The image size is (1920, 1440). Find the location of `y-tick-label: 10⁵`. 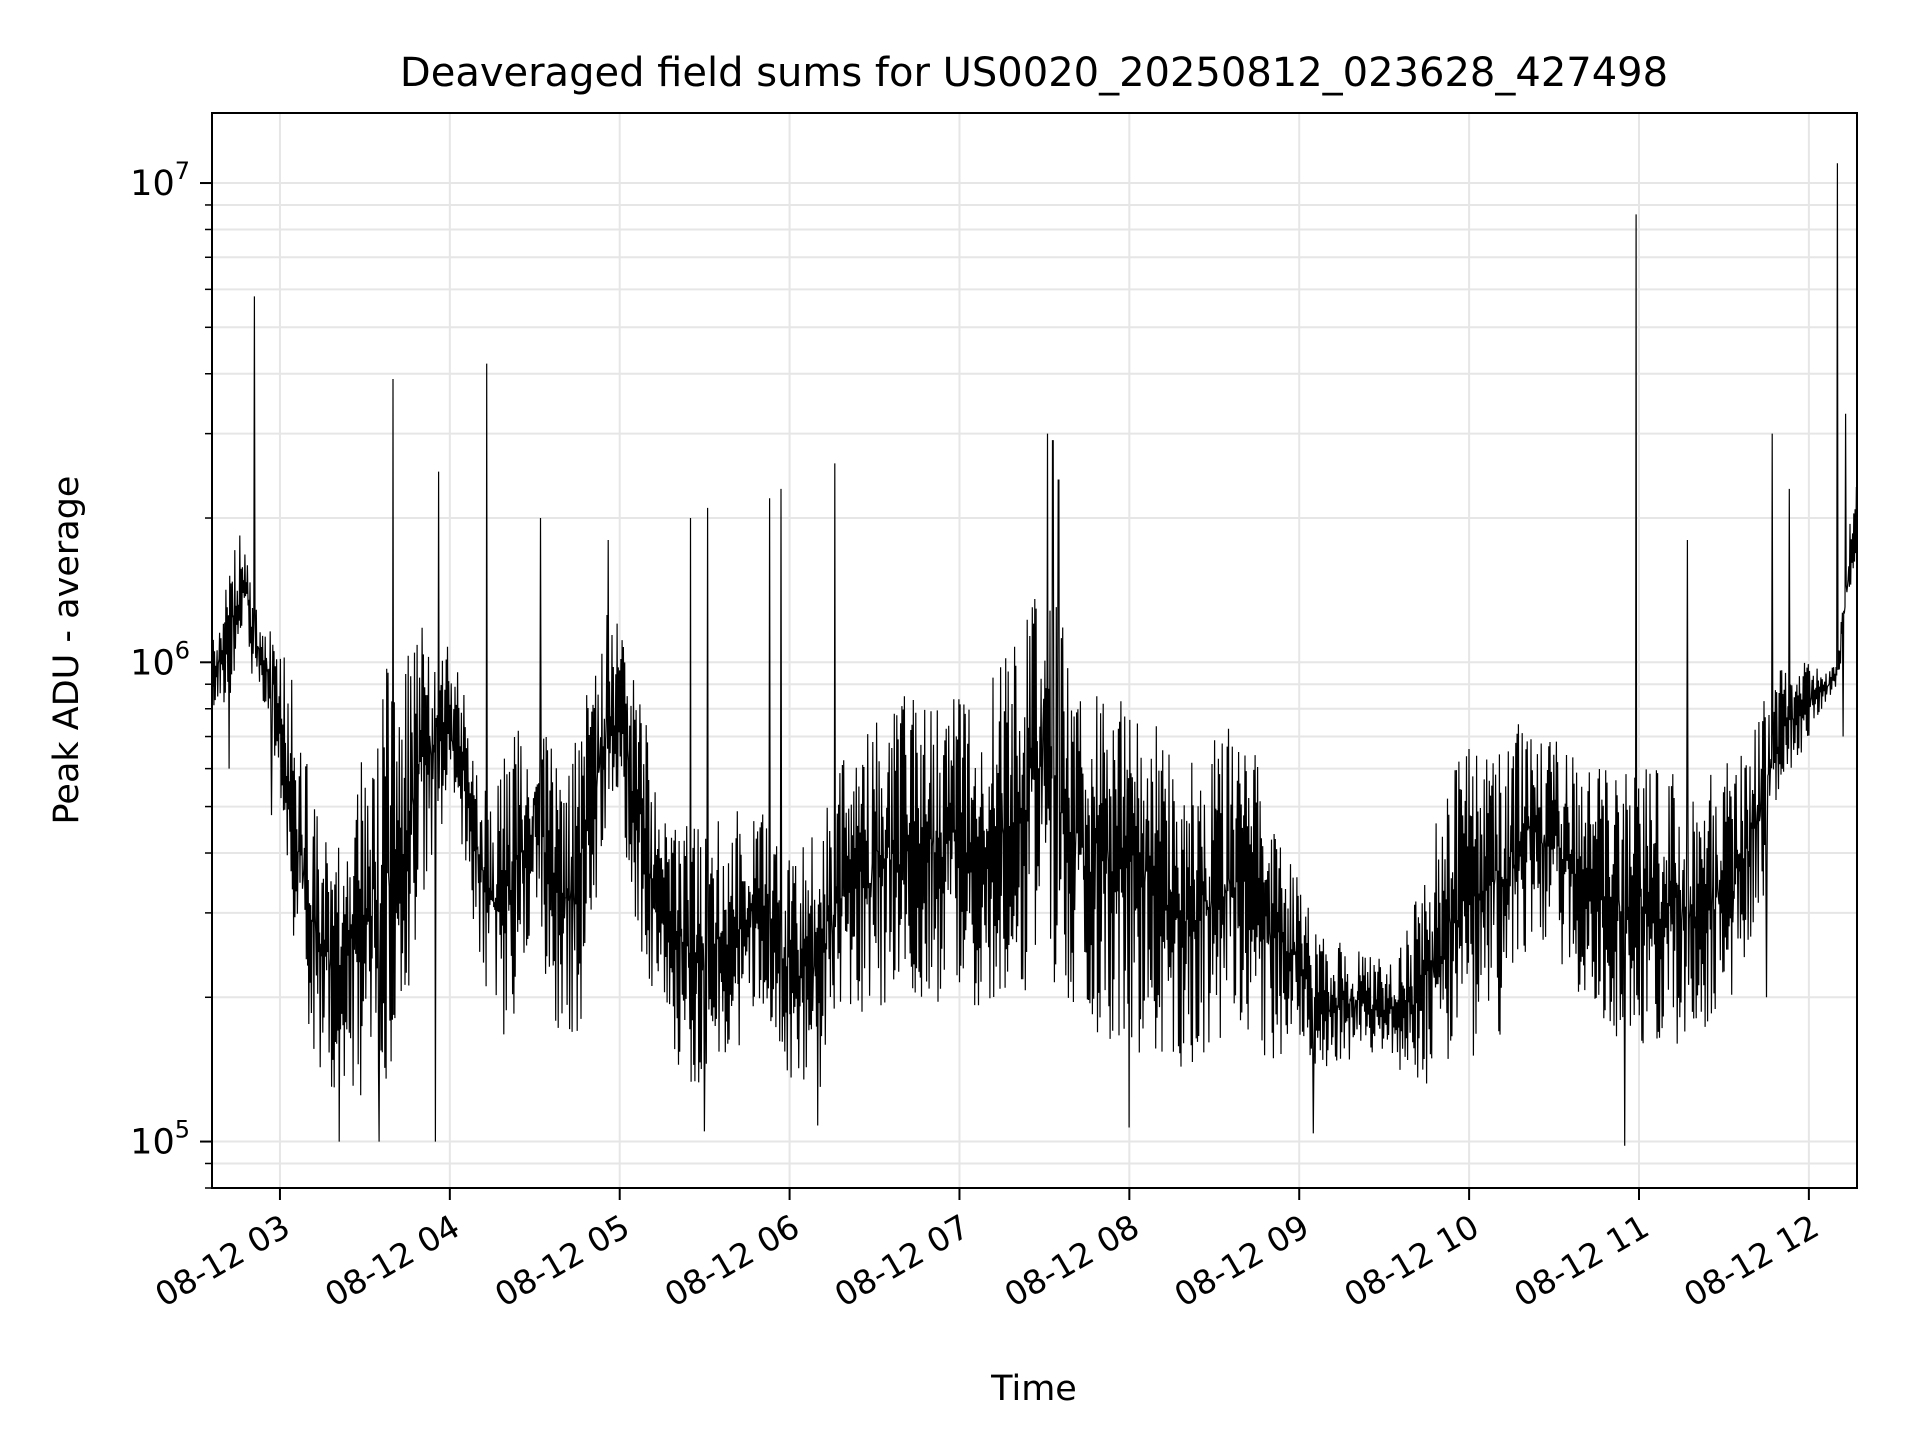

y-tick-label: 10⁵ is located at coordinates (160, 1139).